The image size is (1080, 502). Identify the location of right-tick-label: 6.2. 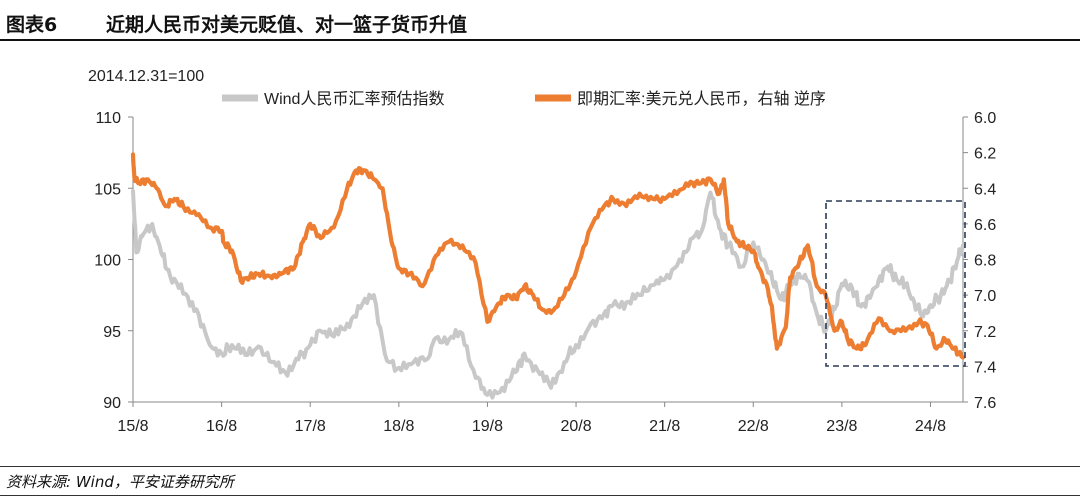
(985, 154).